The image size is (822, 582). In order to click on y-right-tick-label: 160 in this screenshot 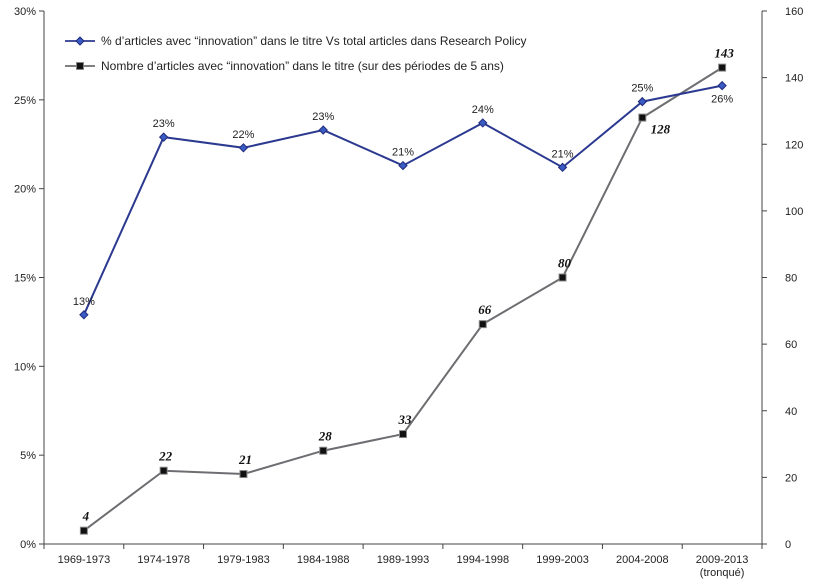, I will do `click(794, 12)`.